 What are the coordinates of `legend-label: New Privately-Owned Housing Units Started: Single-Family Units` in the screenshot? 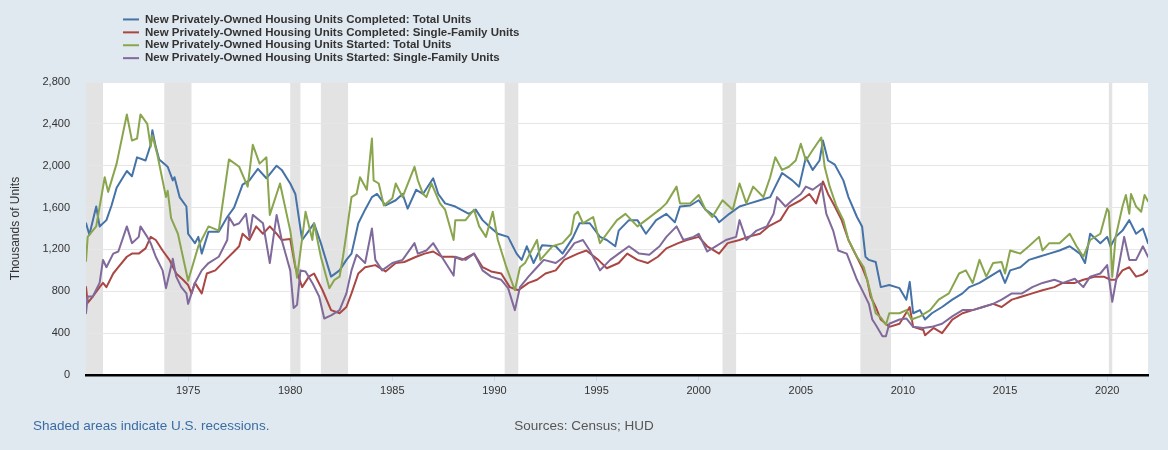 It's located at (322, 57).